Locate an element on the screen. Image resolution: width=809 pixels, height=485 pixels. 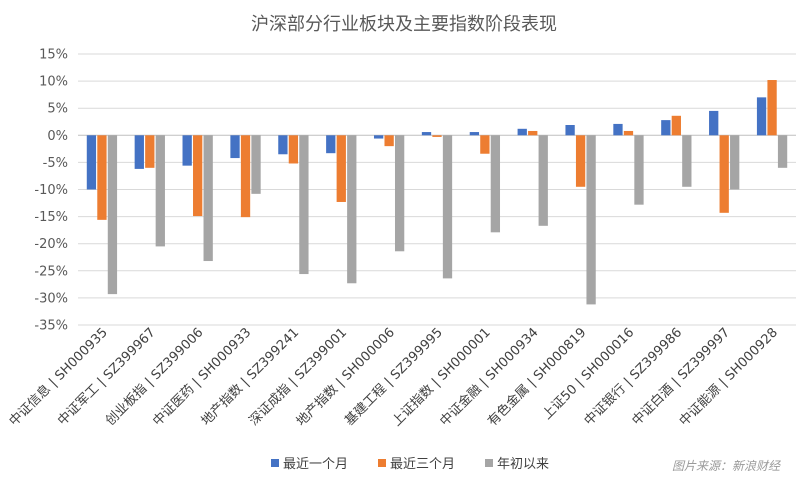
legend: 最近一个月 最近三个月 年初以来 is located at coordinates (410, 464).